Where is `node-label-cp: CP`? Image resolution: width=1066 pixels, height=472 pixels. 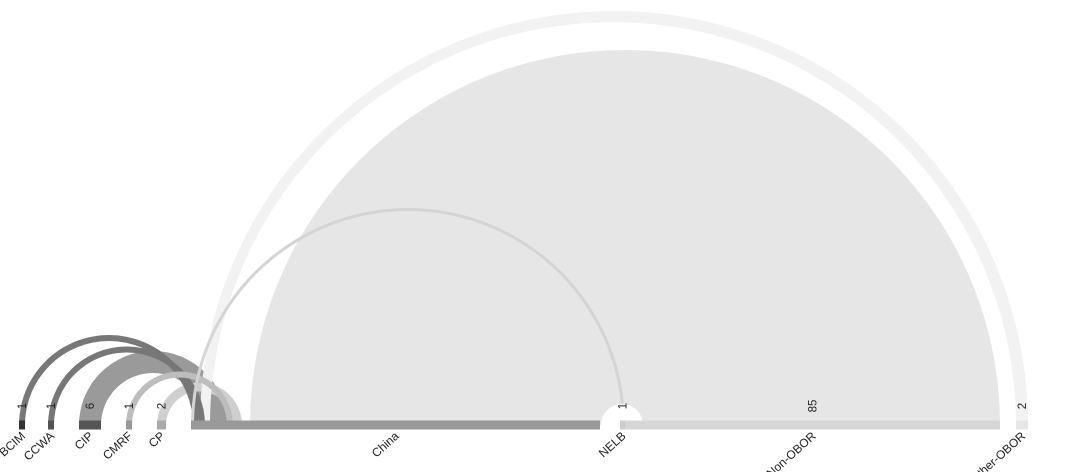 node-label-cp: CP is located at coordinates (157, 440).